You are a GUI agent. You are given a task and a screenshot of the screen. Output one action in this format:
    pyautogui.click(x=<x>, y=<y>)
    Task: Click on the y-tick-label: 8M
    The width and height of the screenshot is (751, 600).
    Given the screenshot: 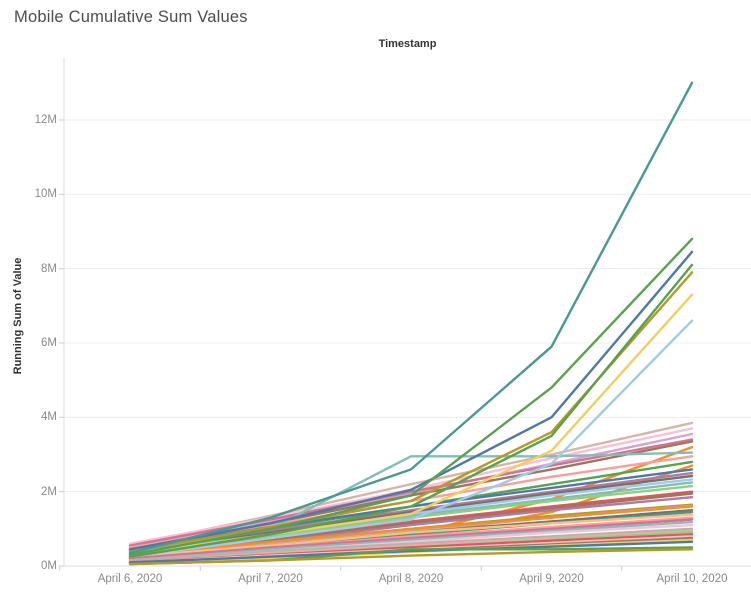 What is the action you would take?
    pyautogui.click(x=49, y=268)
    